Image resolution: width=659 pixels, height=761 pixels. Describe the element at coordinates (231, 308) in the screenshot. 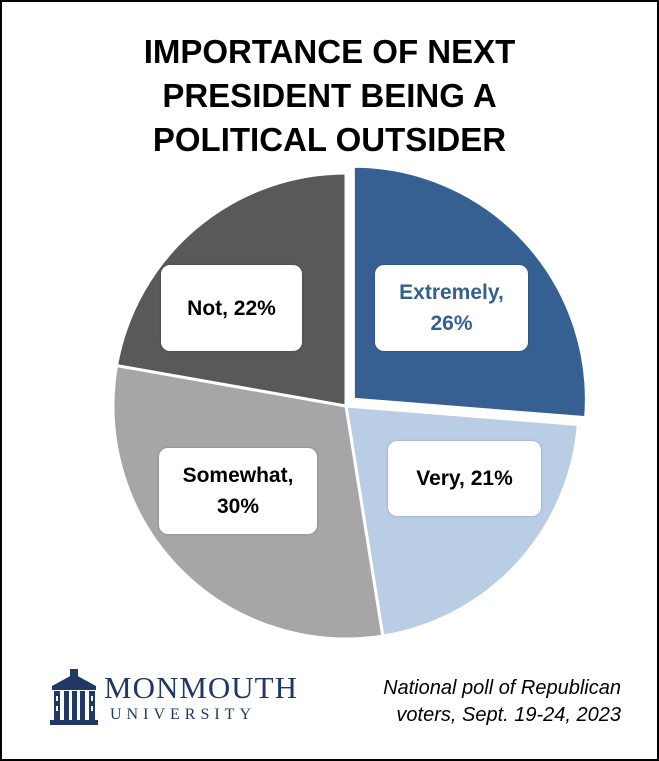

I see `slice-label-not: Not, 22%` at that location.